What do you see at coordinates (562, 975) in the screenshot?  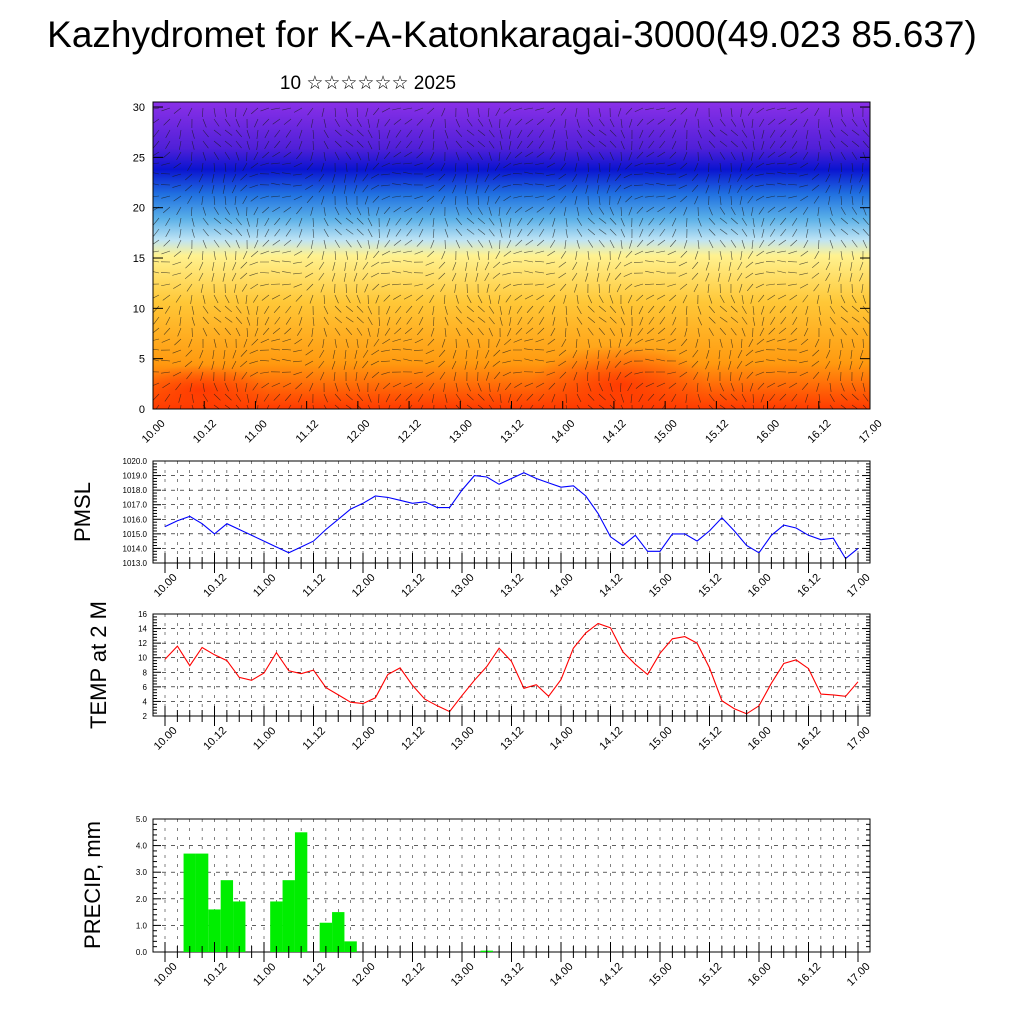 I see `precip-x-tick-label: 14.00` at bounding box center [562, 975].